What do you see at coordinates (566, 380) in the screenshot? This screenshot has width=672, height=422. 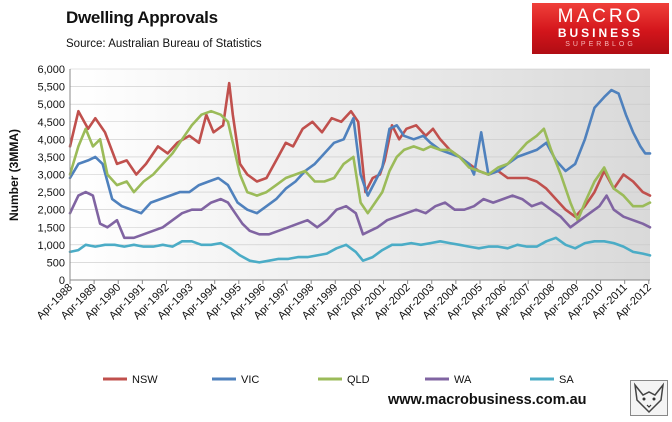 I see `legend-label-sa: SA` at bounding box center [566, 380].